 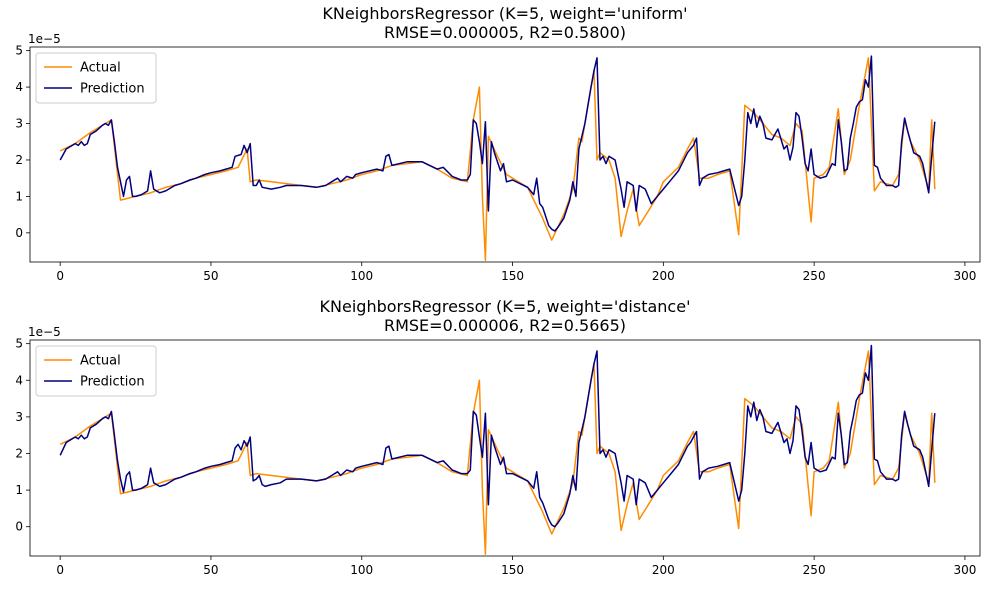 I want to click on chart-title-line-2: RMSE=0.000006, R2=0.5665), so click(x=505, y=325).